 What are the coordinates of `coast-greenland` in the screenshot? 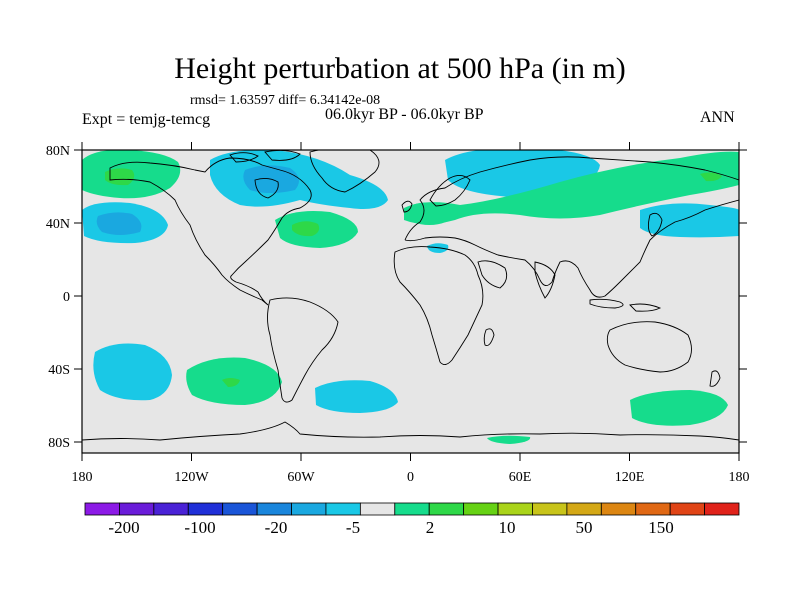 It's located at (344, 171).